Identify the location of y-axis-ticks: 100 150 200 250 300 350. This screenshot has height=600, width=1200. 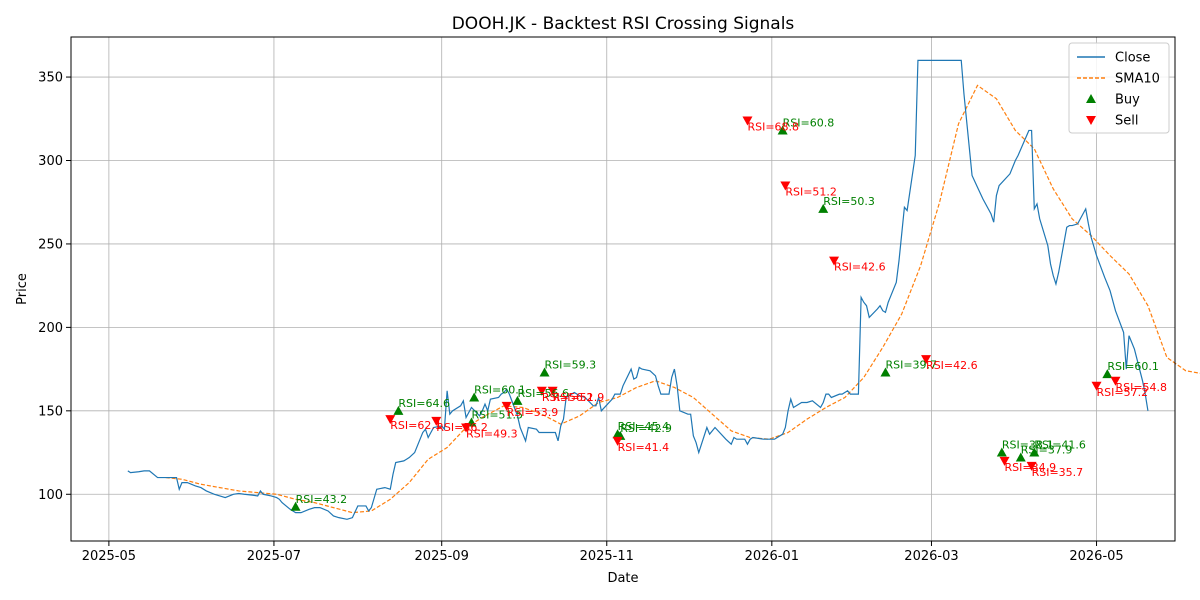
(54, 287).